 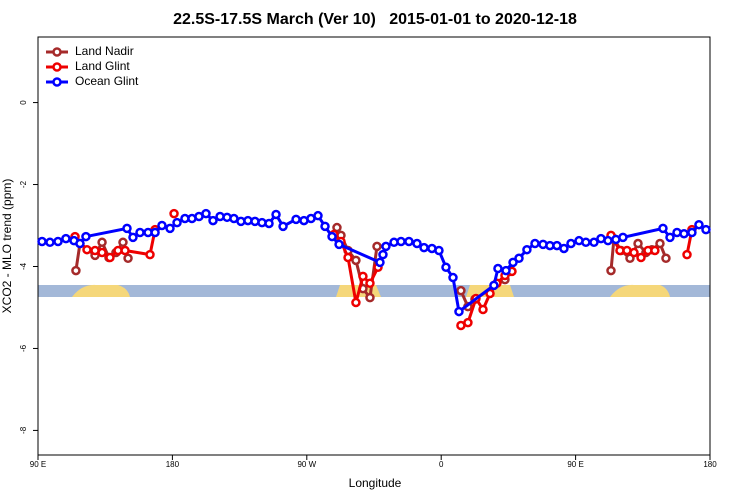 I want to click on y-tick-label: -8, so click(x=23, y=430).